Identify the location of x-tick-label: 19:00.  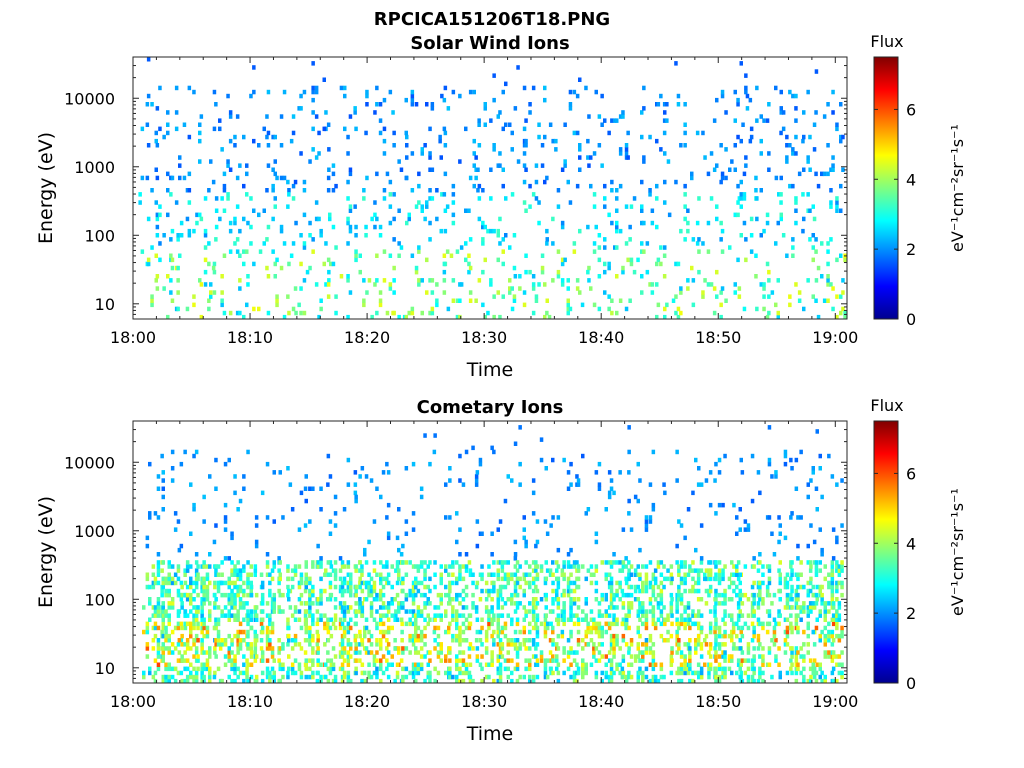
(835, 701).